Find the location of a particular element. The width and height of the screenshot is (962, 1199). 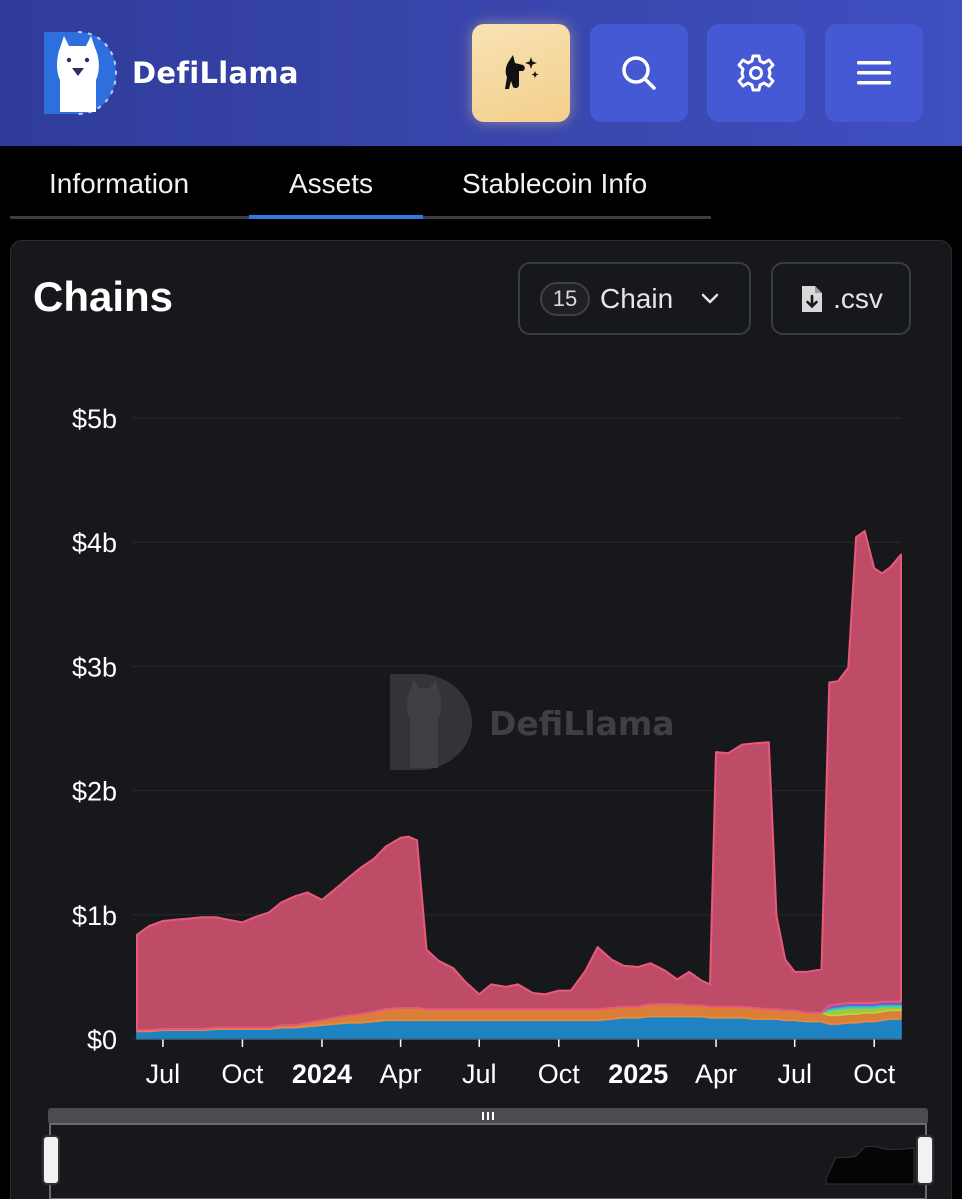

llama-ai-button is located at coordinates (521, 73).